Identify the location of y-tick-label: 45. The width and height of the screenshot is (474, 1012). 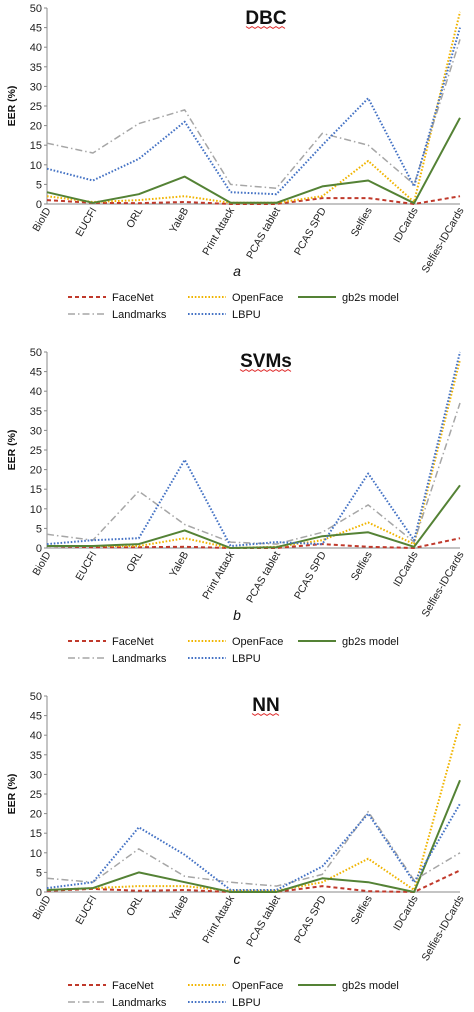
(36, 373).